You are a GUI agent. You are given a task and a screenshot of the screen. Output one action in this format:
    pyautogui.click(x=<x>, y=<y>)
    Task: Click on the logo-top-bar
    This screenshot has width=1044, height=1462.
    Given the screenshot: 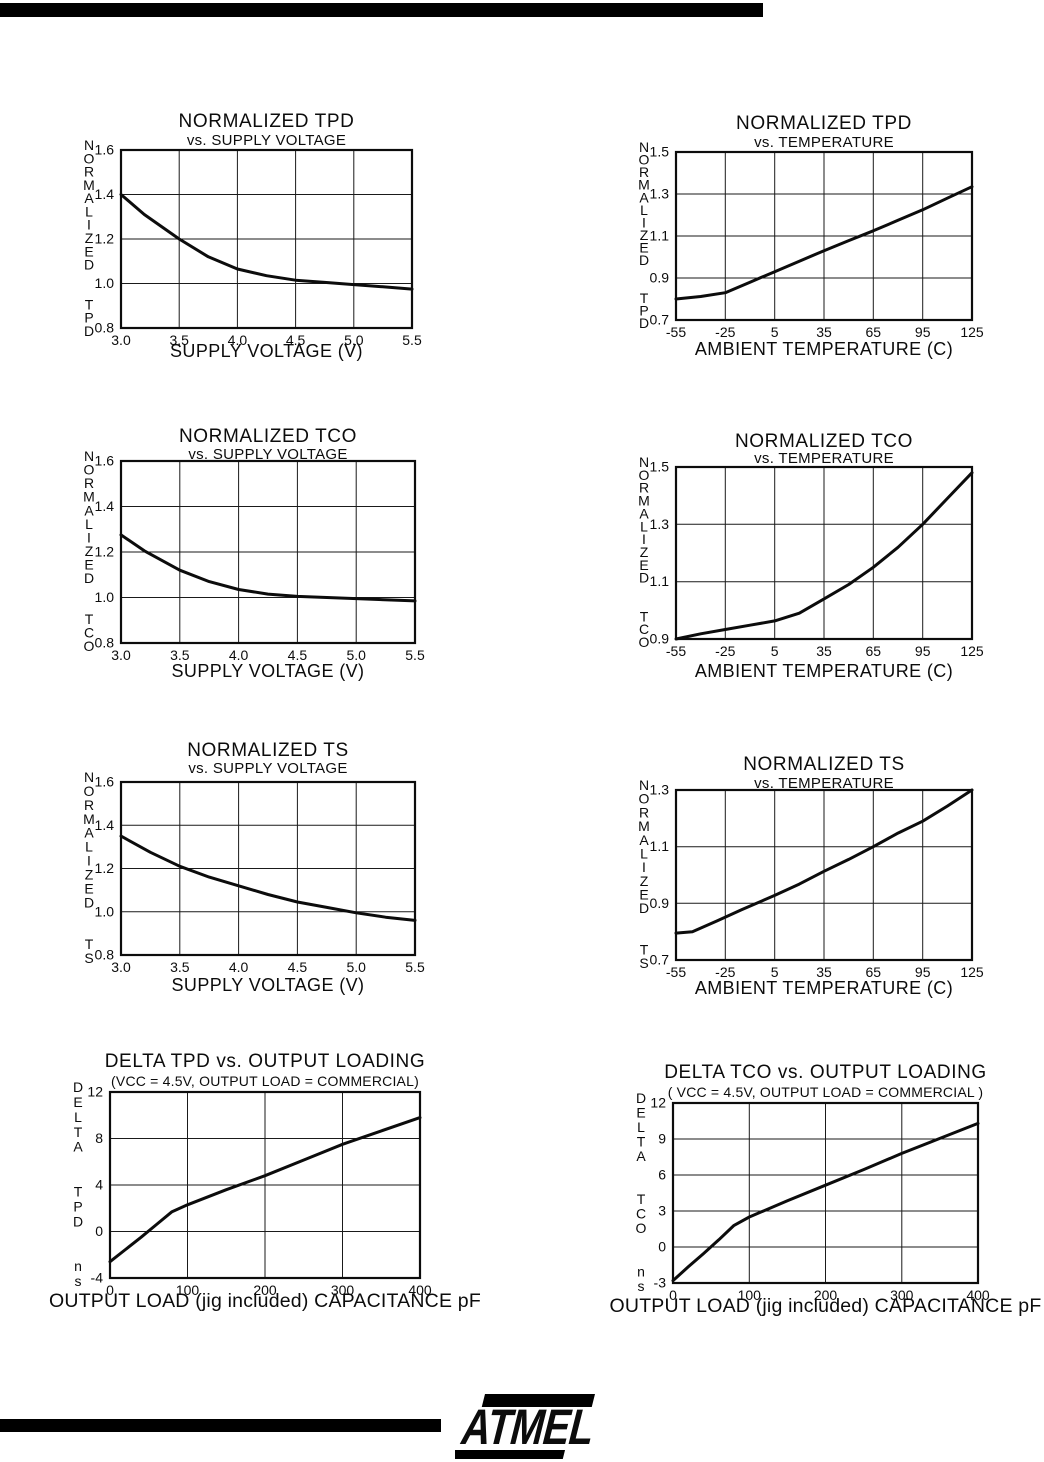 What is the action you would take?
    pyautogui.click(x=538, y=1400)
    